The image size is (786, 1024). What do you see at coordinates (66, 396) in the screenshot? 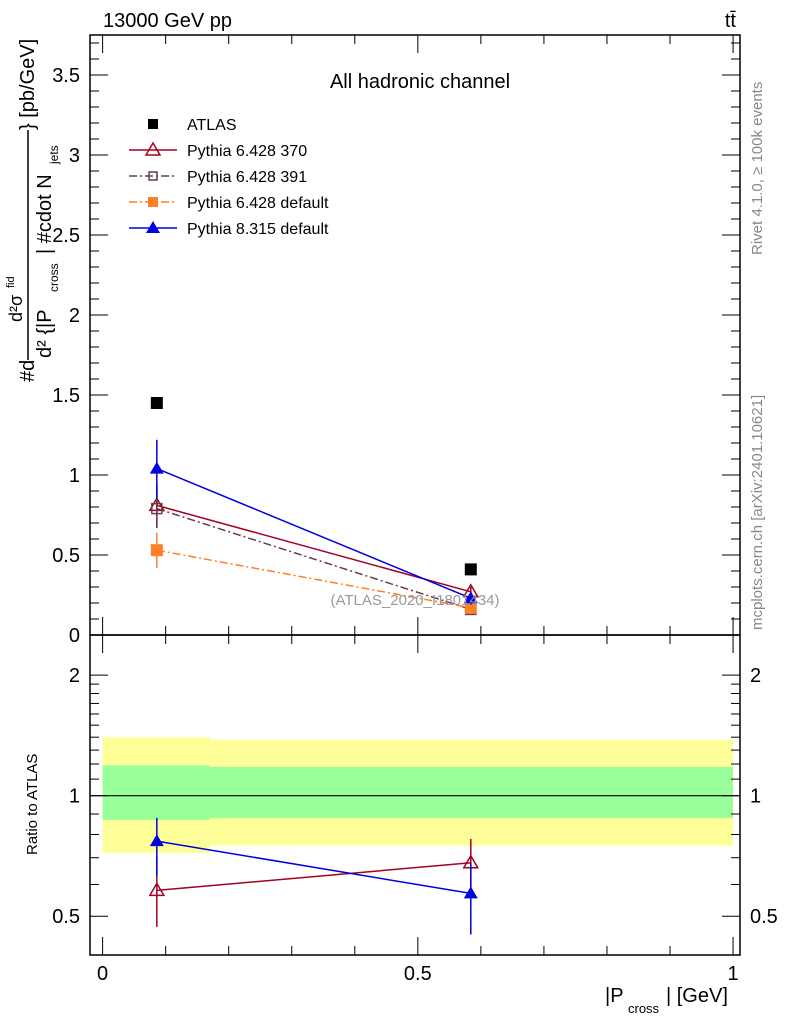
I see `y-tick-label: 1.5` at bounding box center [66, 396].